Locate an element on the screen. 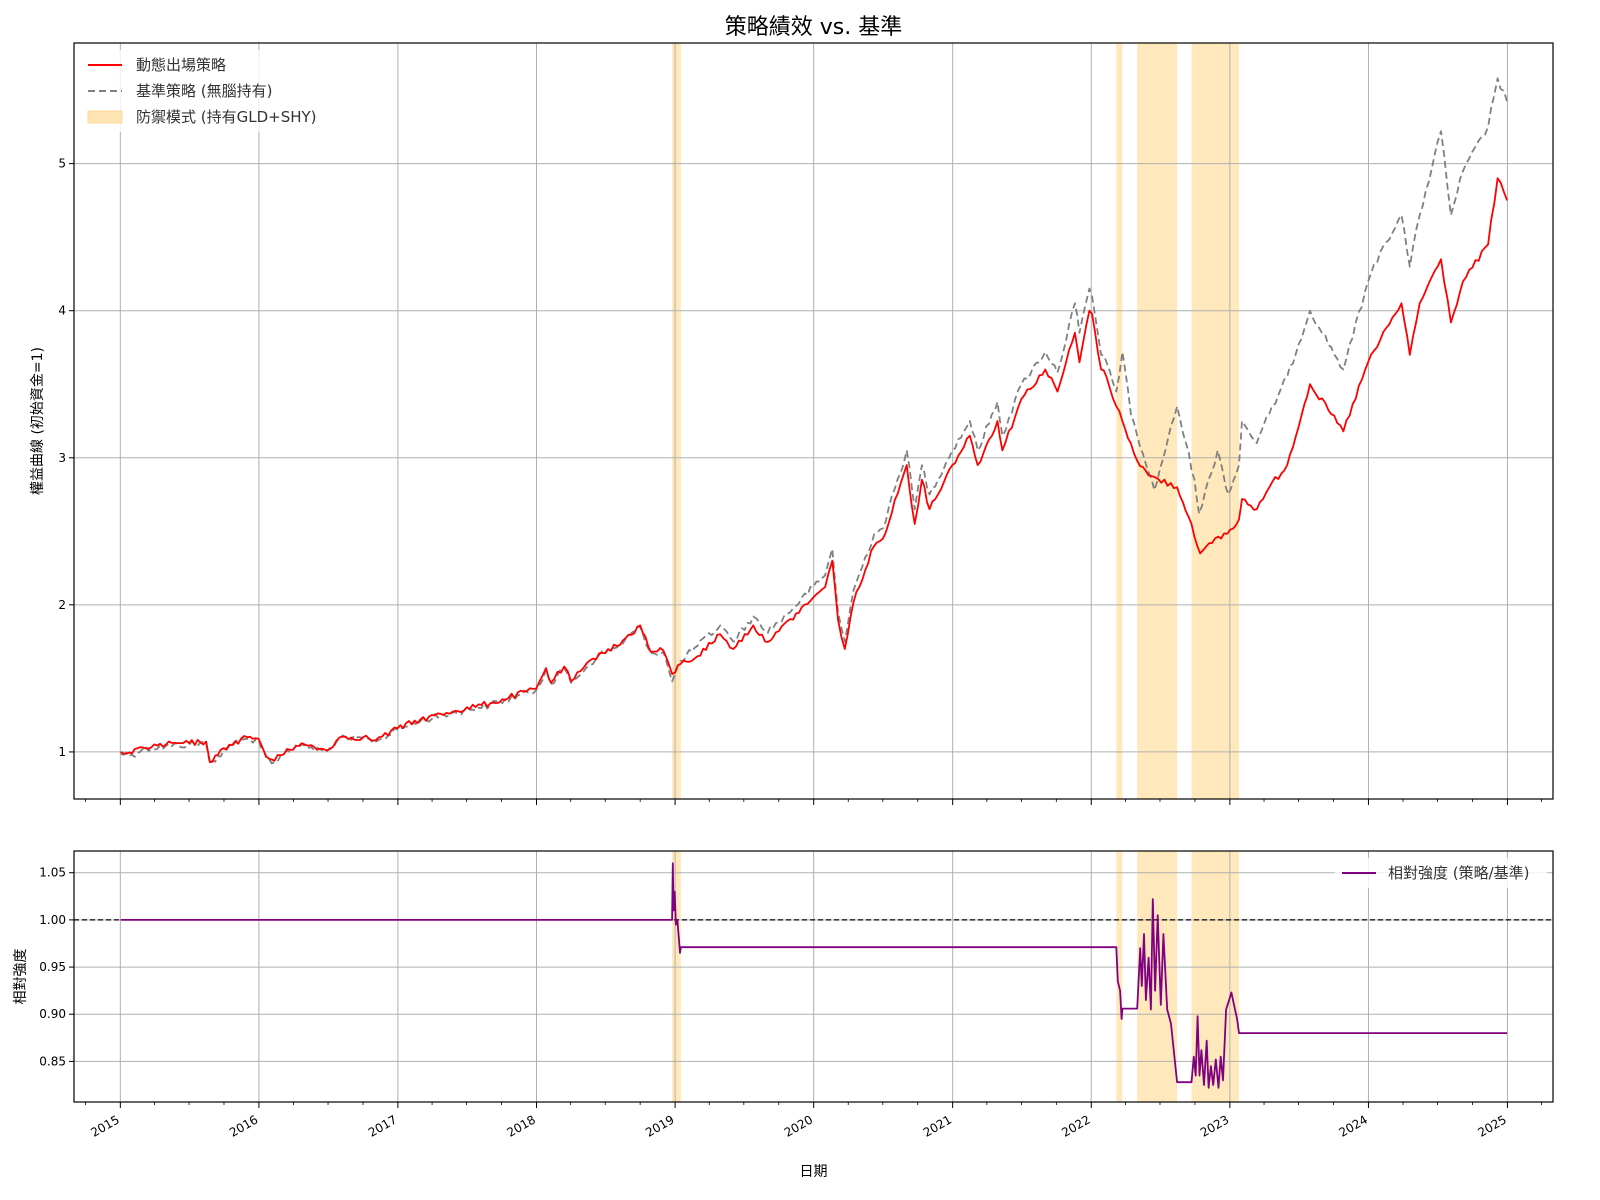  rs-xtick-label-2024: 2024 is located at coordinates (1353, 1125).